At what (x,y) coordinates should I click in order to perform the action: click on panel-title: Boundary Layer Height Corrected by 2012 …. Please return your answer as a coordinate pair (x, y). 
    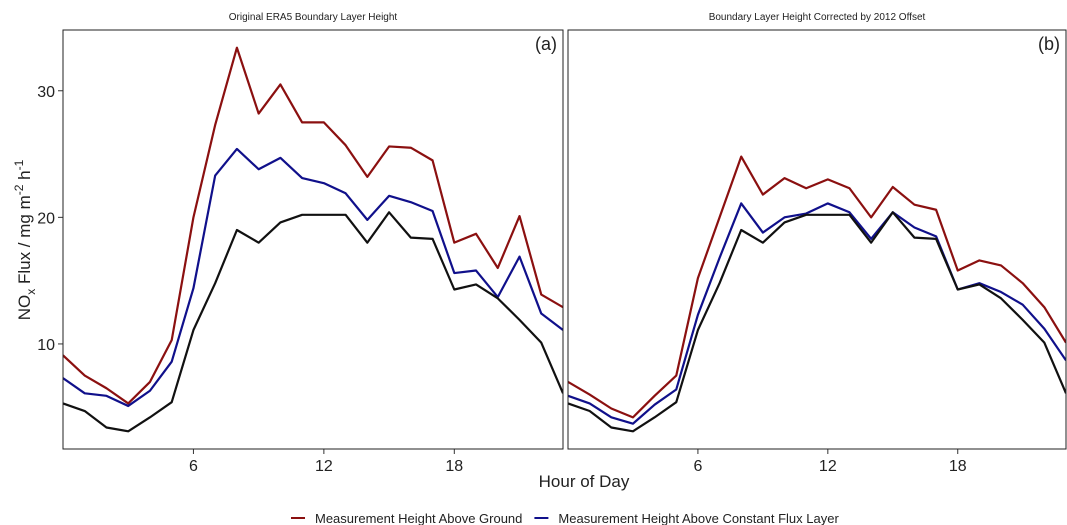
    Looking at the image, I should click on (817, 17).